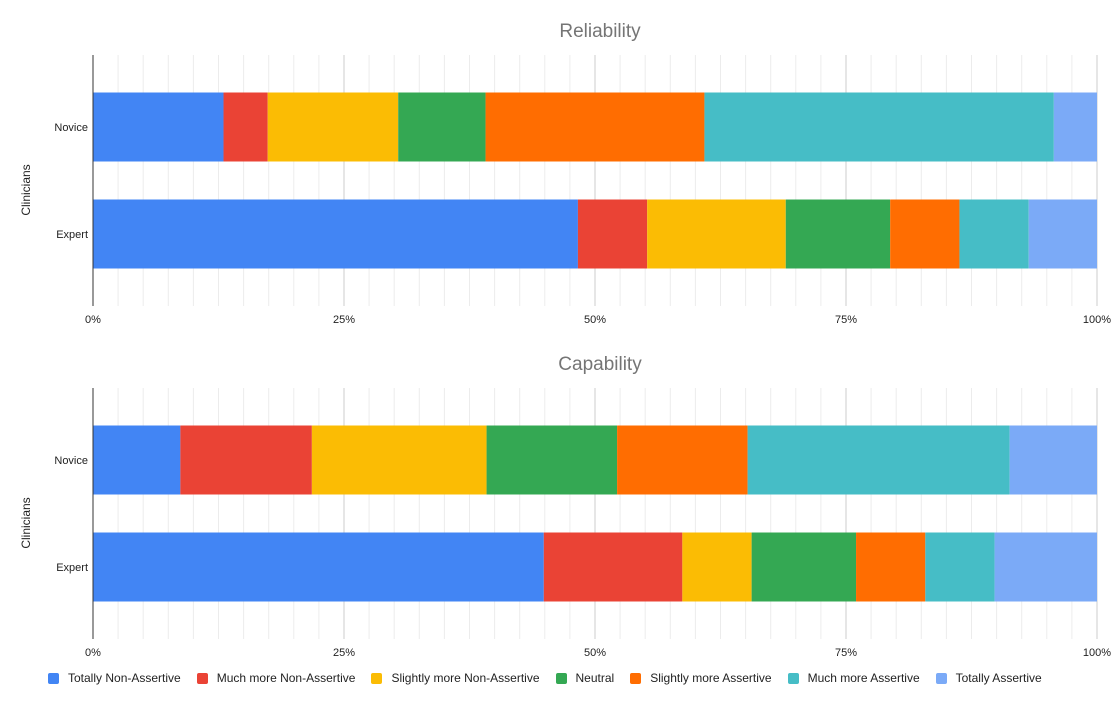 The width and height of the screenshot is (1116, 704). I want to click on legend-item: Totally Assertive, so click(988, 678).